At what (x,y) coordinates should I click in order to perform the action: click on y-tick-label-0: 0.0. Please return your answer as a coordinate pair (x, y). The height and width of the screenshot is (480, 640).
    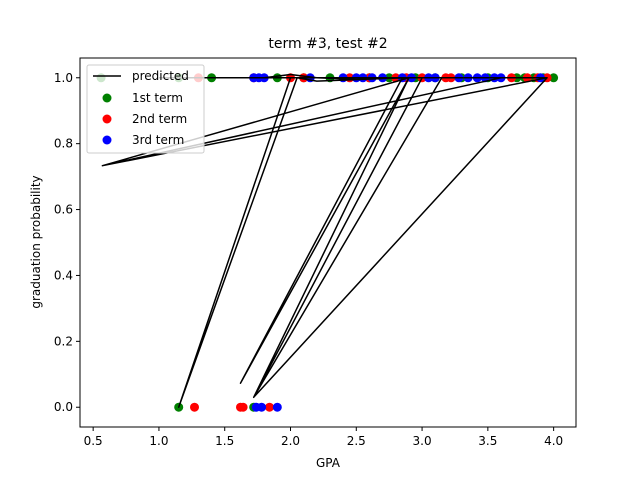
    Looking at the image, I should click on (63, 407).